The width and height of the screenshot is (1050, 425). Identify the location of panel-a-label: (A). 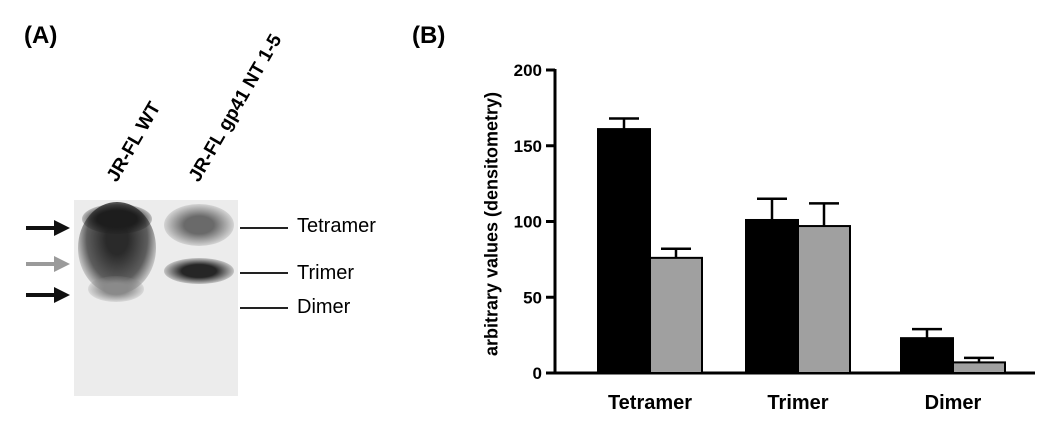
(41, 35).